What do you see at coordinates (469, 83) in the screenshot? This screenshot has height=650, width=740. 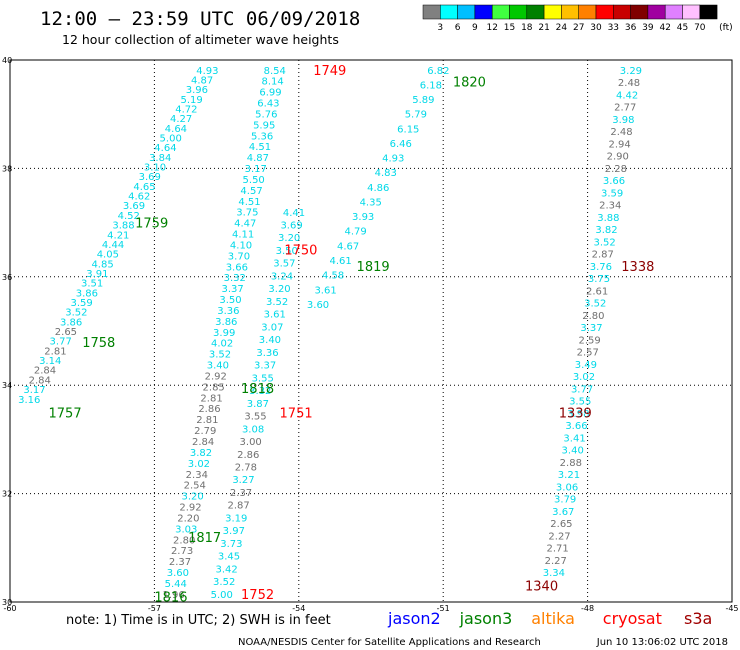 I see `pass-time-label: 1820` at bounding box center [469, 83].